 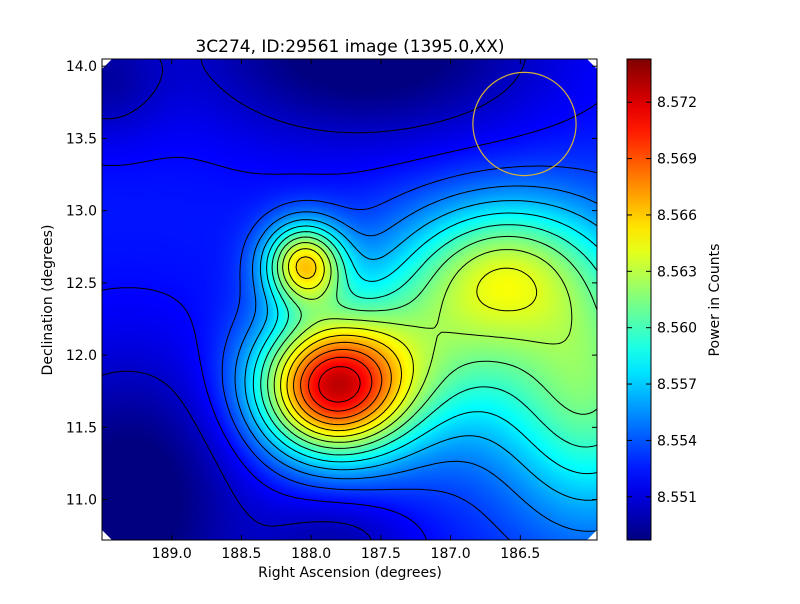 What do you see at coordinates (81, 428) in the screenshot?
I see `y-tick-label: 11.5` at bounding box center [81, 428].